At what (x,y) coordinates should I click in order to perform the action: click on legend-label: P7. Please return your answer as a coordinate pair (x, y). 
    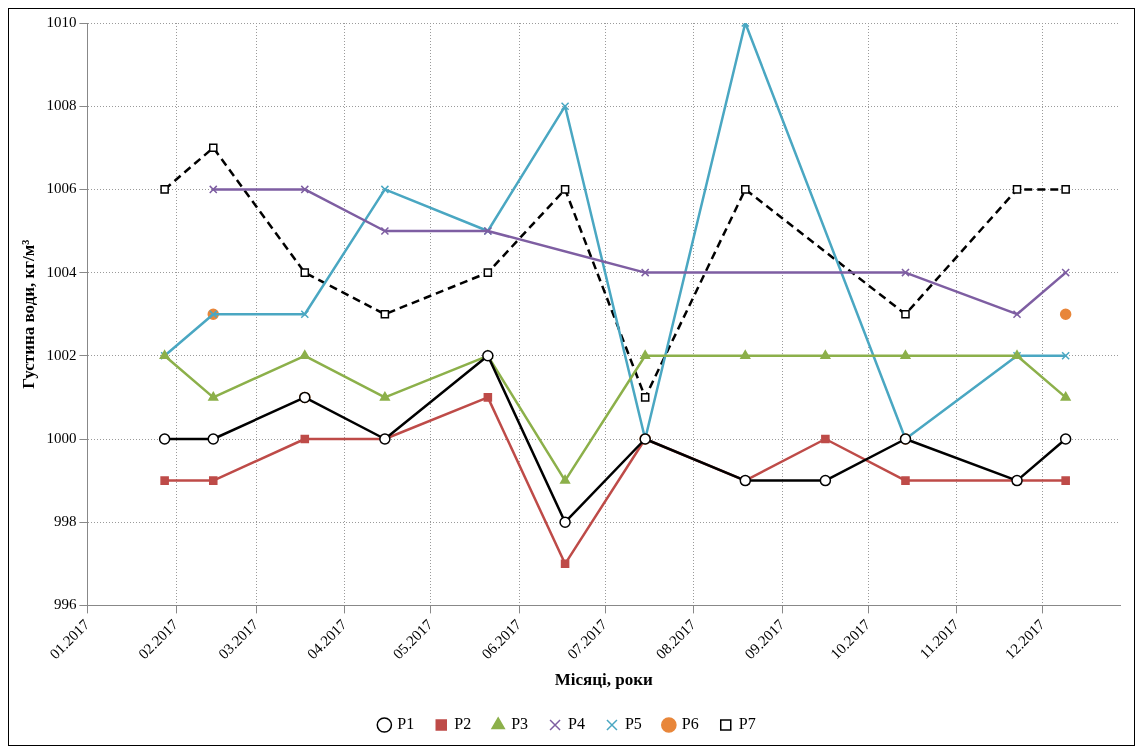
    Looking at the image, I should click on (747, 724).